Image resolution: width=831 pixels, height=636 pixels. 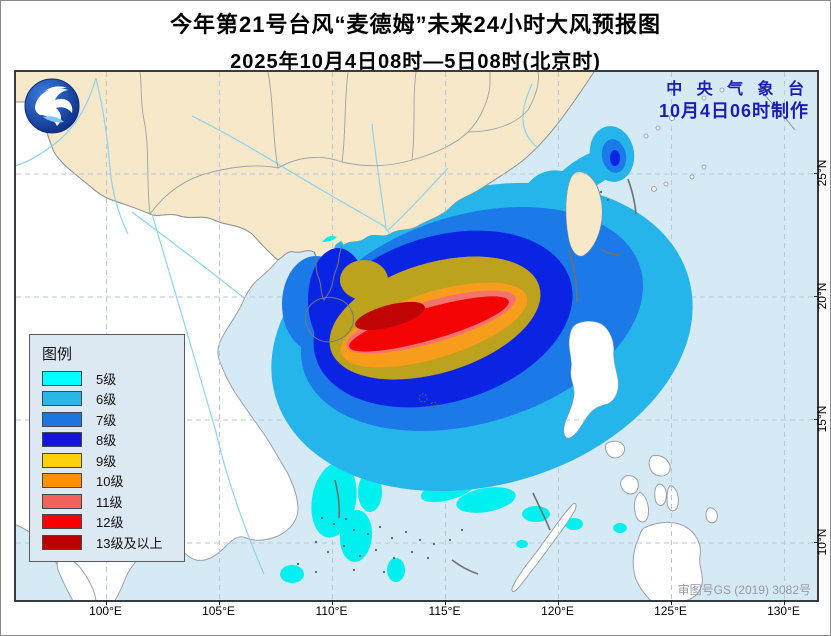 I want to click on legend-item: 11级, so click(x=107, y=501).